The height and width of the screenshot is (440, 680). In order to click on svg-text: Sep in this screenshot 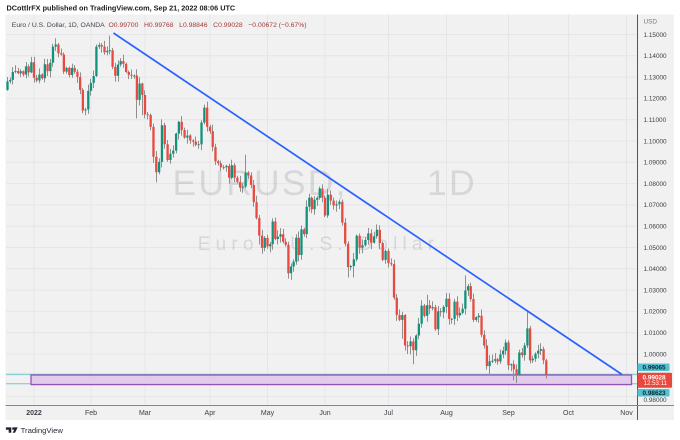, I will do `click(508, 413)`.